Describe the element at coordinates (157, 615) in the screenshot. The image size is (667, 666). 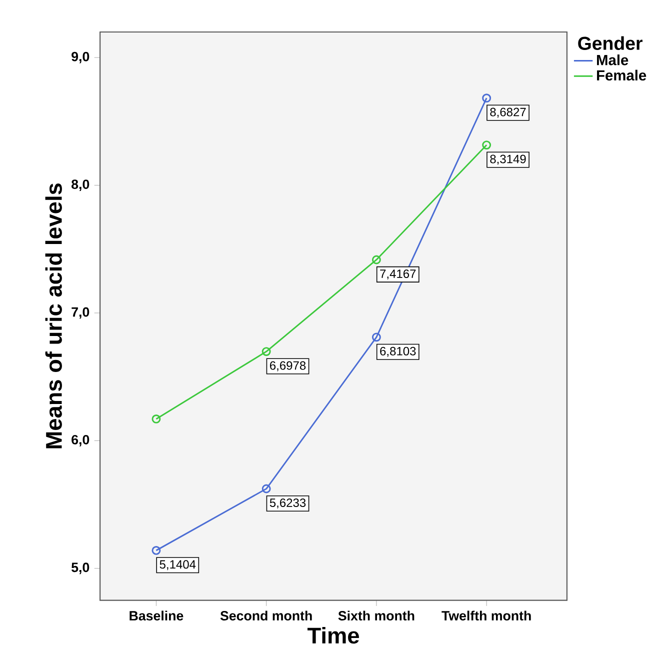
I see `x-tick-label: Baseline` at that location.